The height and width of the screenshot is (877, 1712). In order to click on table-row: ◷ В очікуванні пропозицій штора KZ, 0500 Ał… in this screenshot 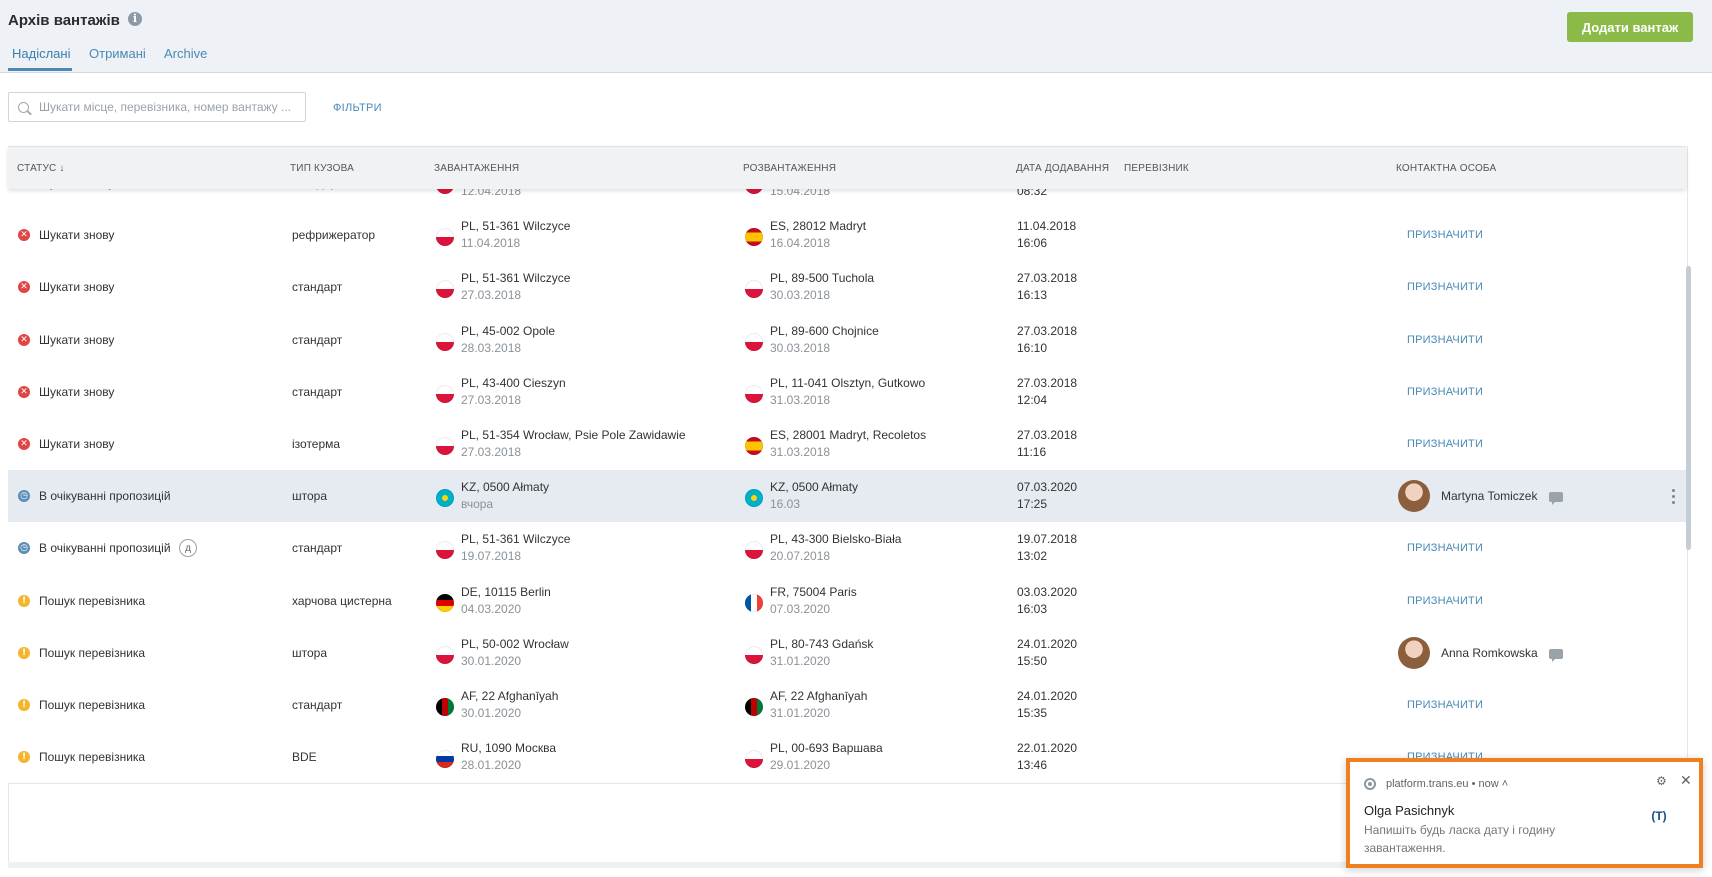, I will do `click(847, 497)`.